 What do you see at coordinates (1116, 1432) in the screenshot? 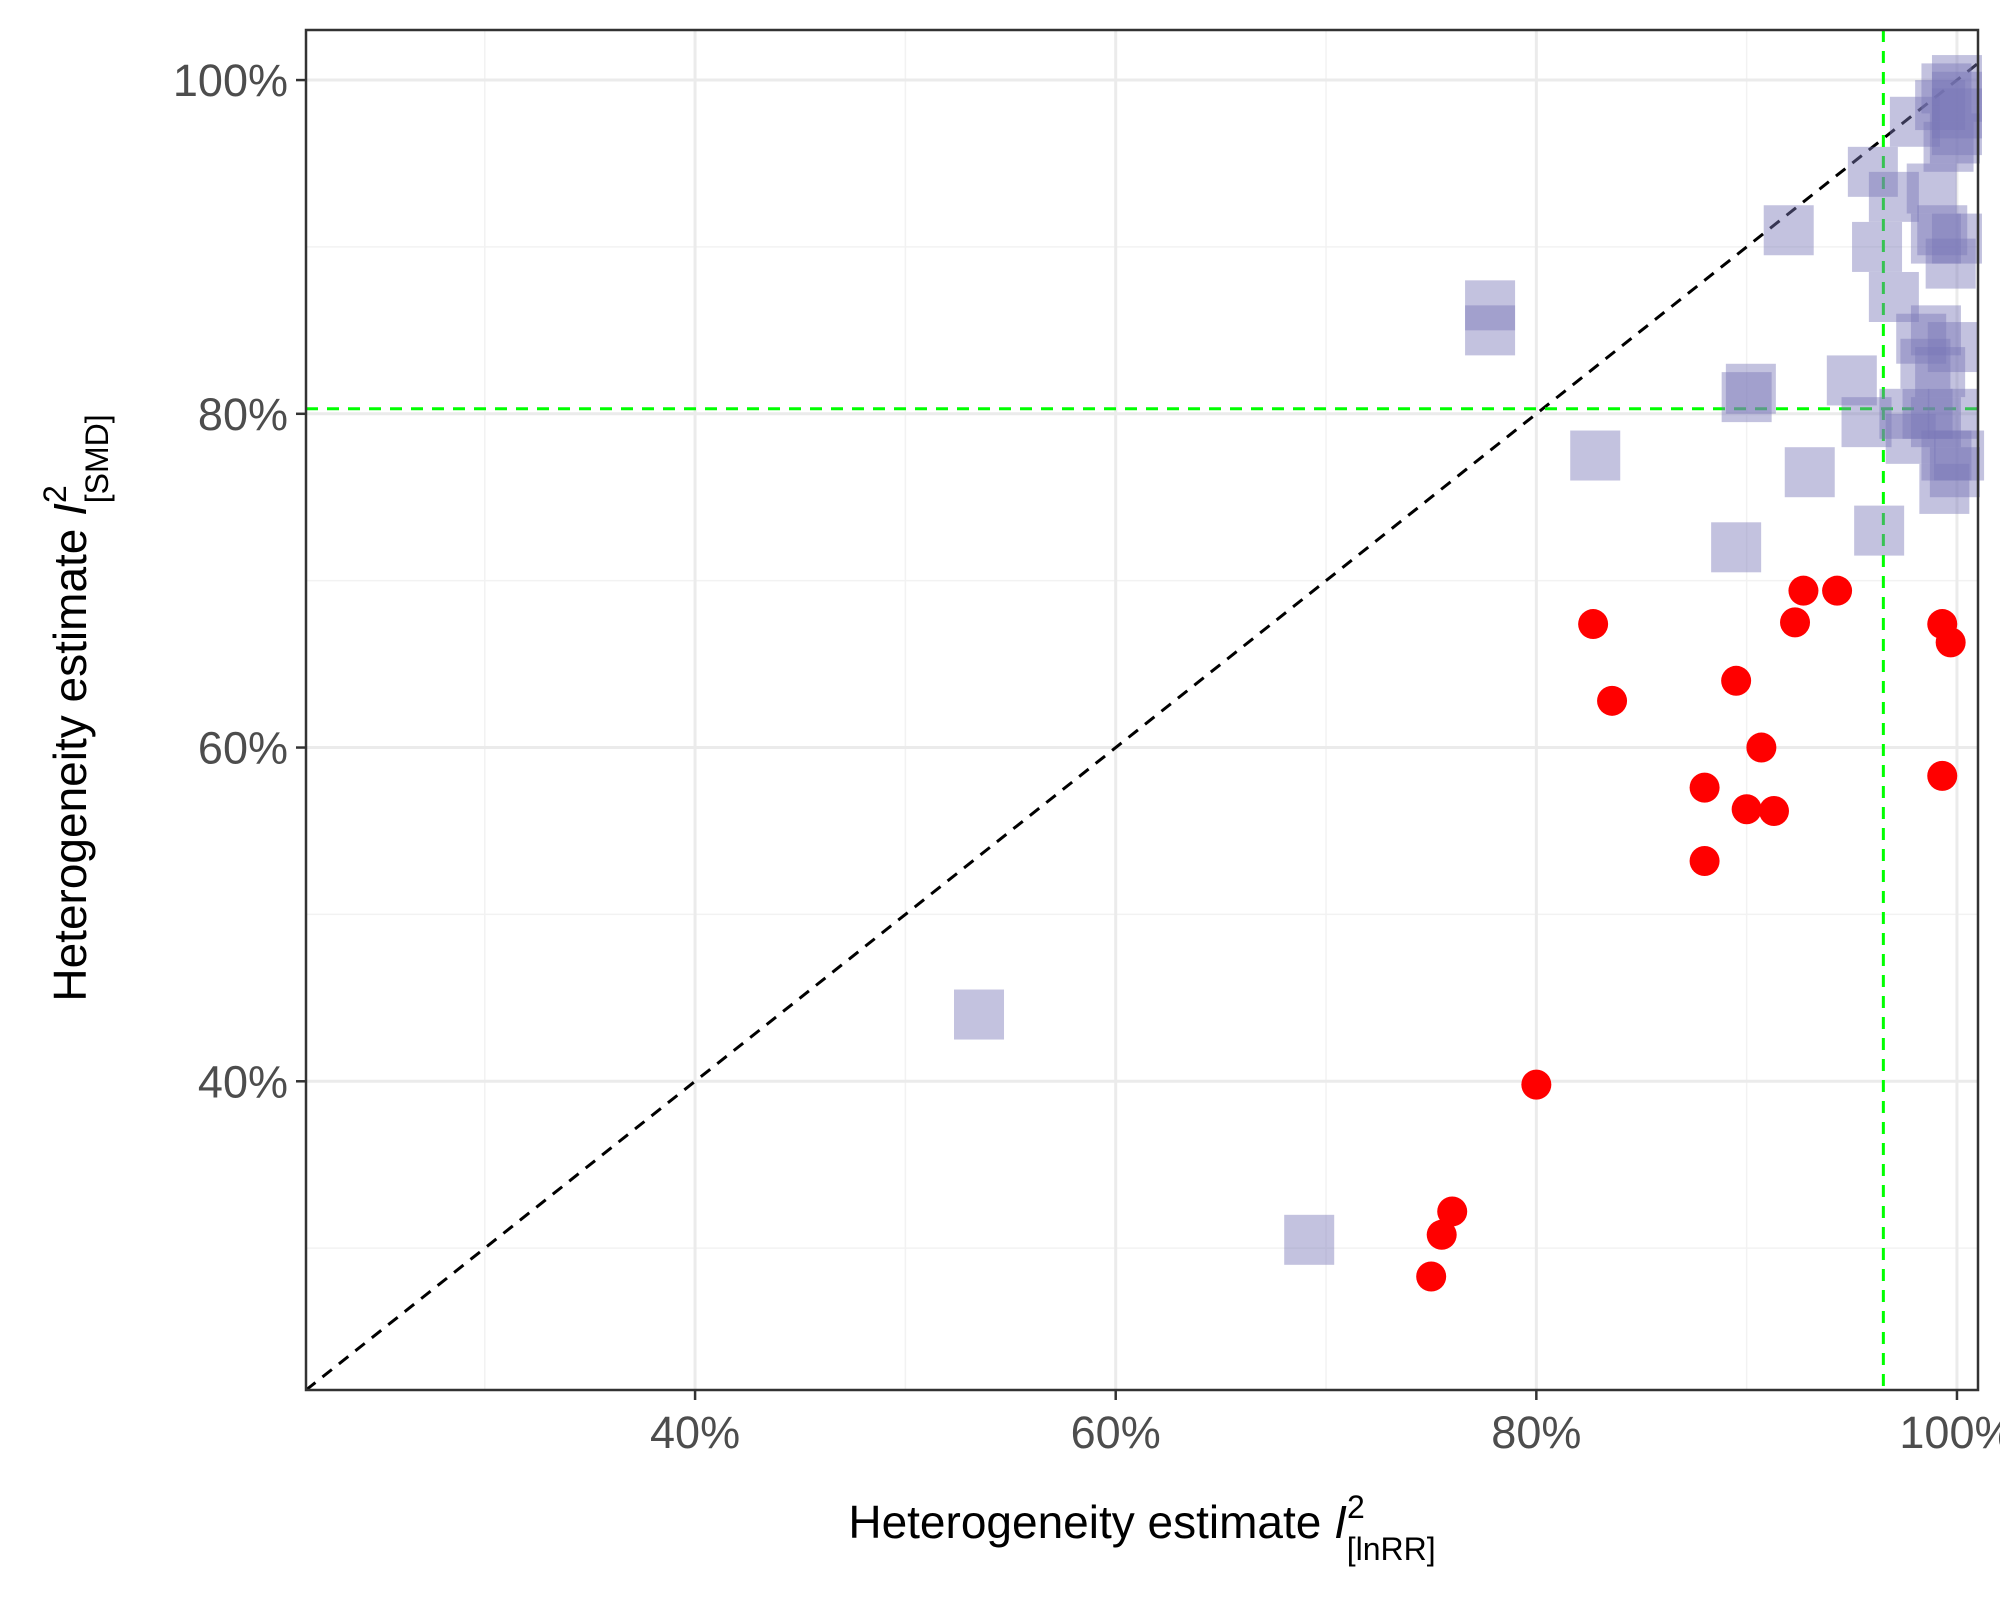
I see `x-tick-label: 60%` at bounding box center [1116, 1432].